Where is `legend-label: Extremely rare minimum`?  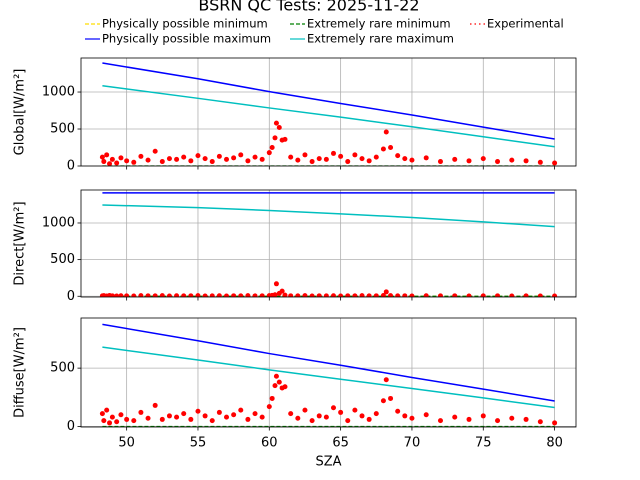
legend-label: Extremely rare minimum is located at coordinates (379, 24).